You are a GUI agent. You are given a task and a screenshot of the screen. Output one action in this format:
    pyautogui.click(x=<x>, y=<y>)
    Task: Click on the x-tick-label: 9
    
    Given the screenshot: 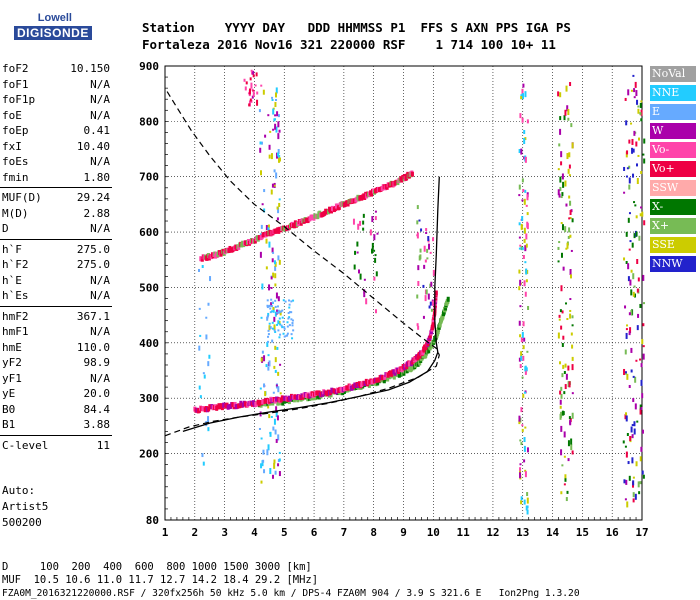 What is the action you would take?
    pyautogui.click(x=403, y=532)
    